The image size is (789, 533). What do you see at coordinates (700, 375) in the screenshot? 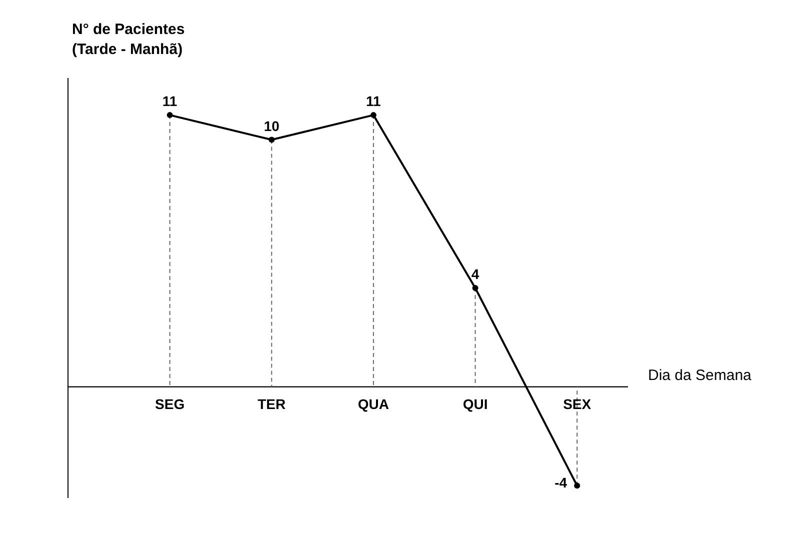
I see `x-axis-title: Dia da Semana` at bounding box center [700, 375].